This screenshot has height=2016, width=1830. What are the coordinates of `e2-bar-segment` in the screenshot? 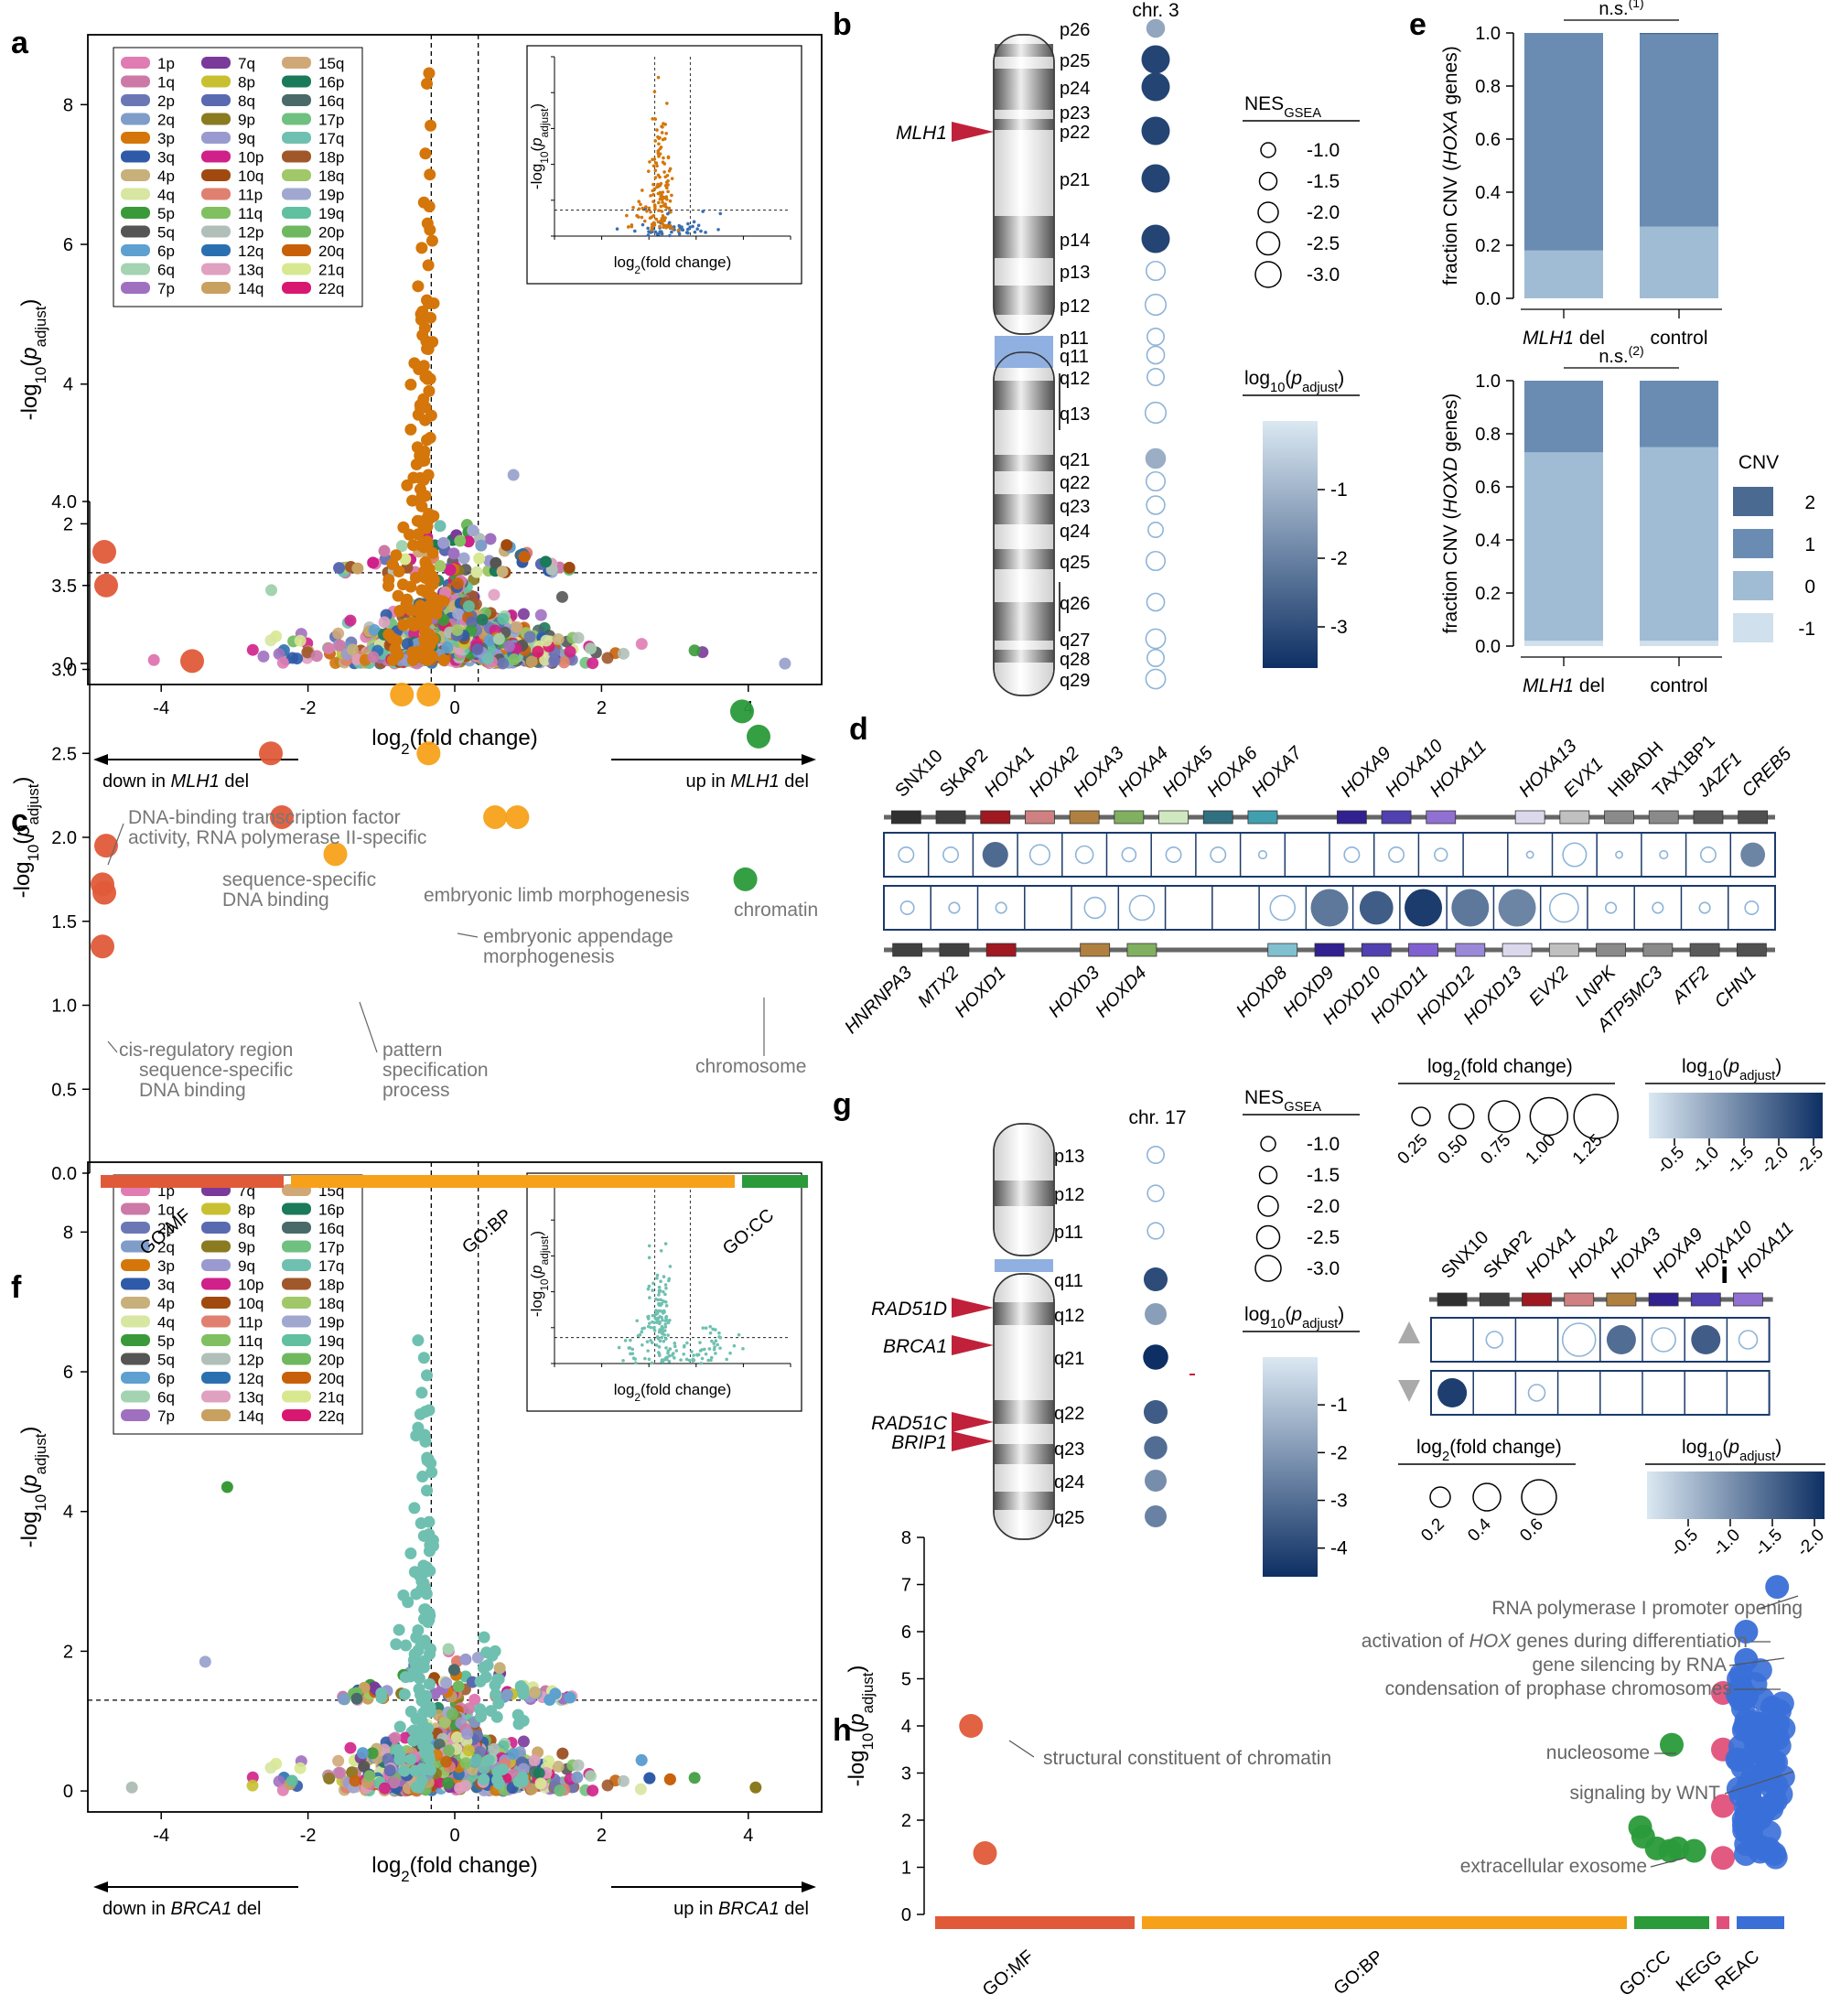 It's located at (1679, 544).